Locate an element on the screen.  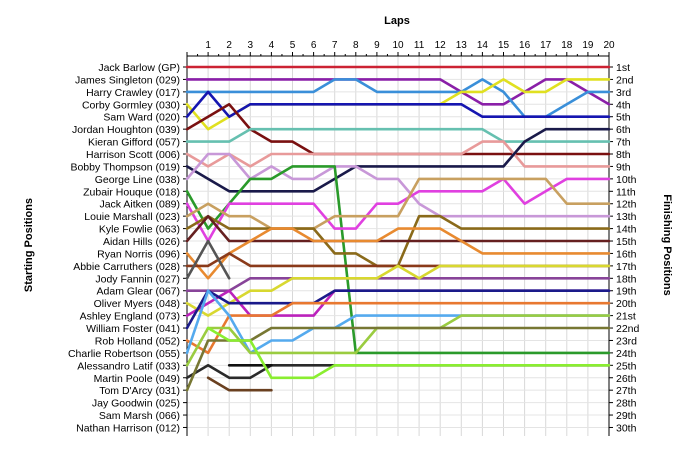
finishing-position-label: 15th is located at coordinates (626, 242).